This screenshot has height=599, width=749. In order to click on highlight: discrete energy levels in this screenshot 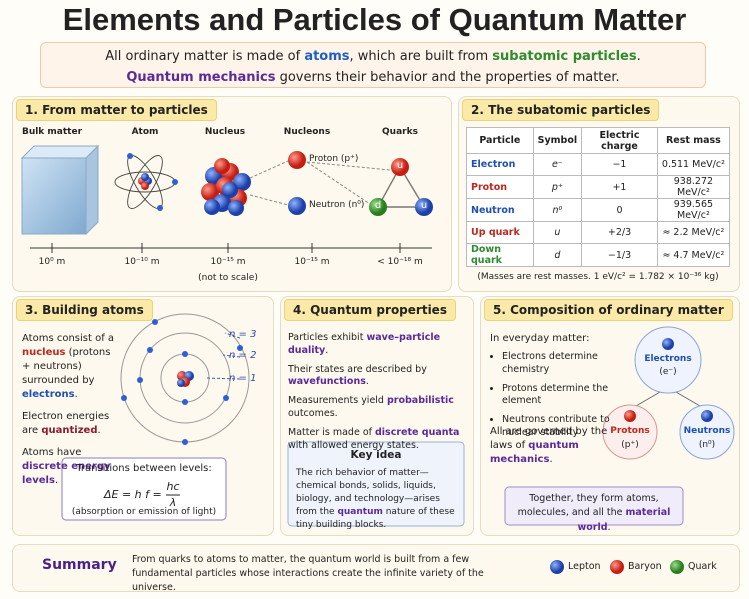, I will do `click(66, 473)`.